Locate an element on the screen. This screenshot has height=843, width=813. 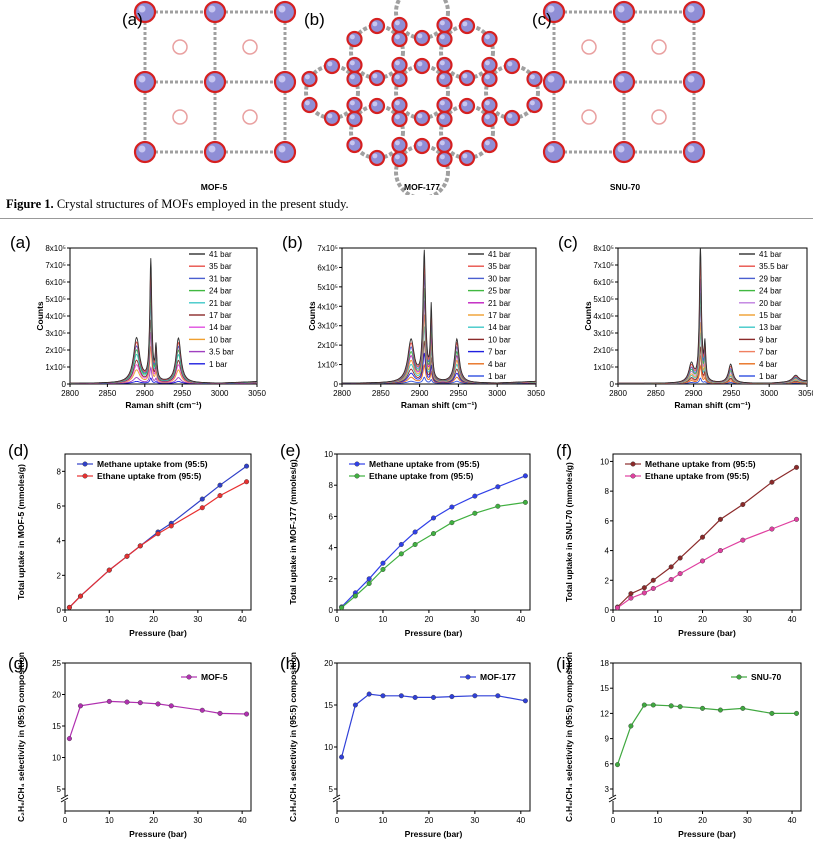
legend-label: 1 bar is located at coordinates (218, 364).